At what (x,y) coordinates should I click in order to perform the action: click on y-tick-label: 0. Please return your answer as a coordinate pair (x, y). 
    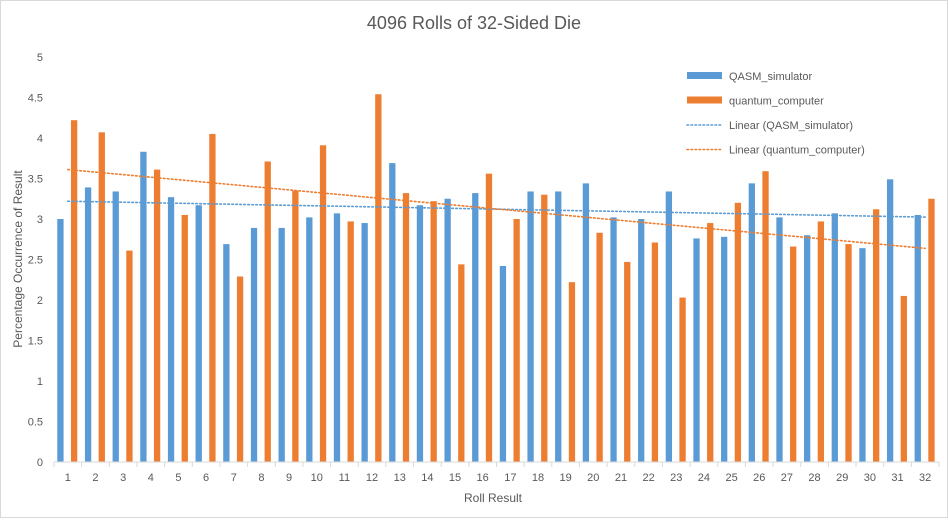
    Looking at the image, I should click on (40, 463).